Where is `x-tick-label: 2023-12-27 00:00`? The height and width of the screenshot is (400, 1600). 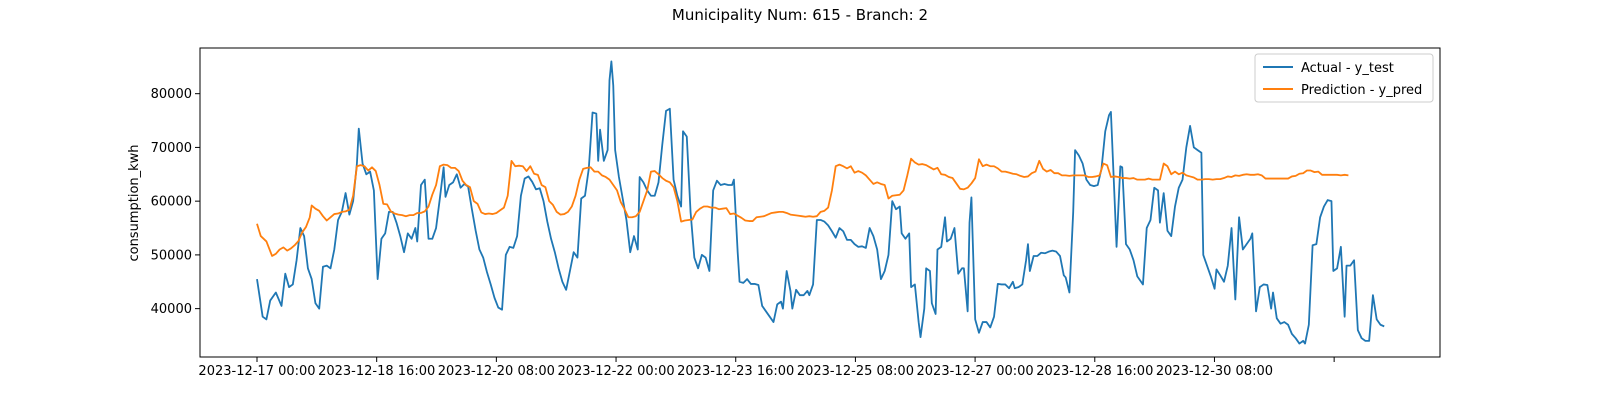
x-tick-label: 2023-12-27 00:00 is located at coordinates (975, 371).